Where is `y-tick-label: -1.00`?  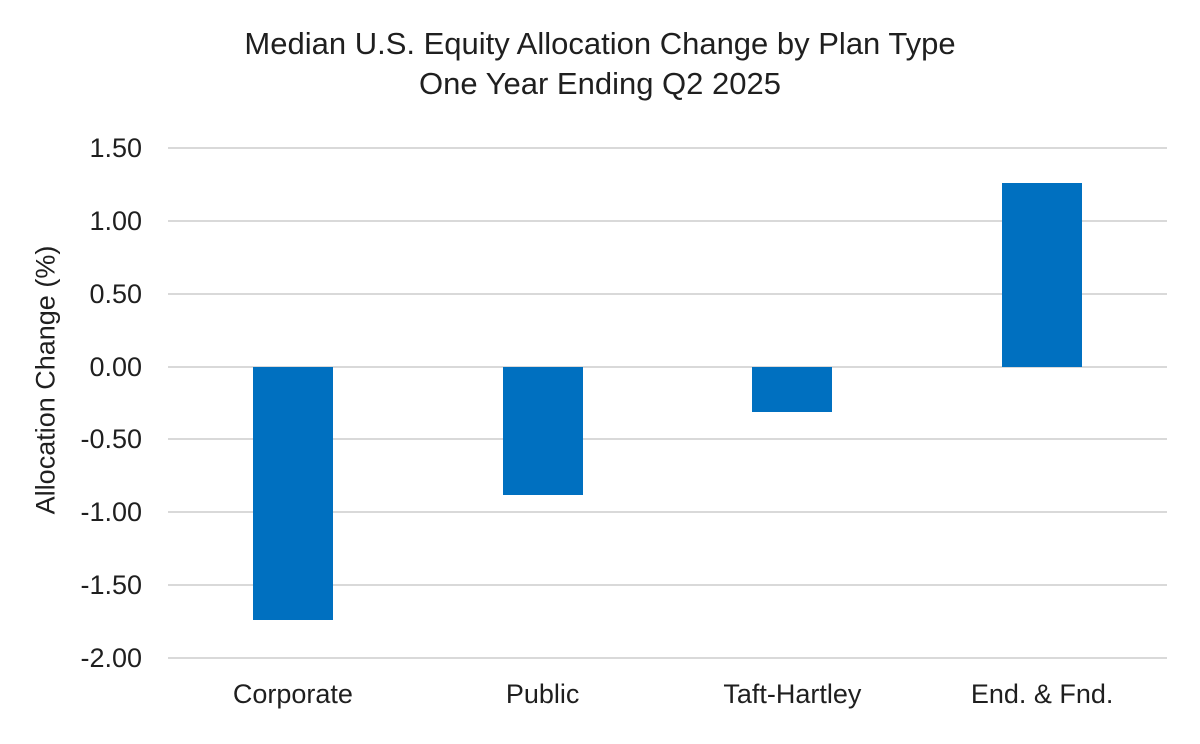 y-tick-label: -1.00 is located at coordinates (111, 512).